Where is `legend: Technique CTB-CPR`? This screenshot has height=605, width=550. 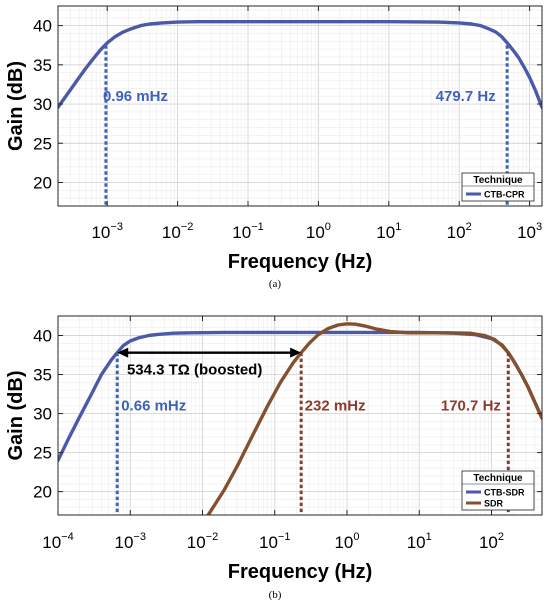 legend: Technique CTB-CPR is located at coordinates (498, 187).